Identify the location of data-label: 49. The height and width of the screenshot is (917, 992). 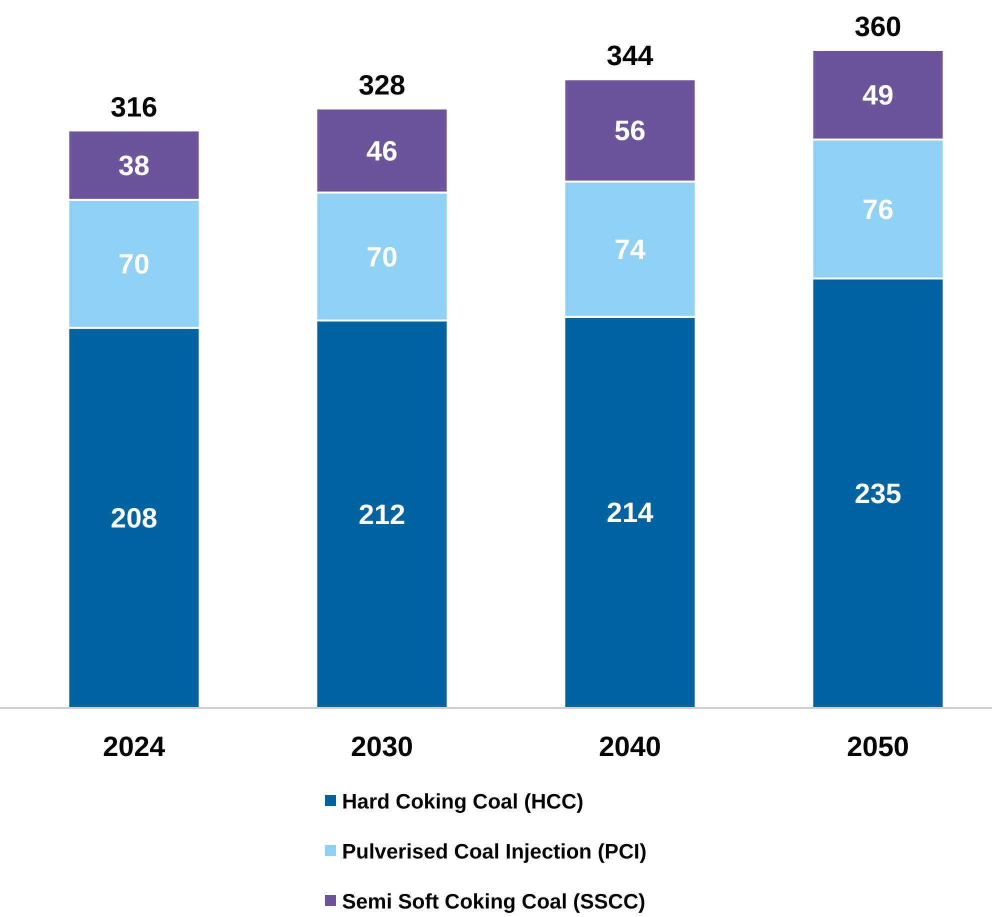
(878, 95).